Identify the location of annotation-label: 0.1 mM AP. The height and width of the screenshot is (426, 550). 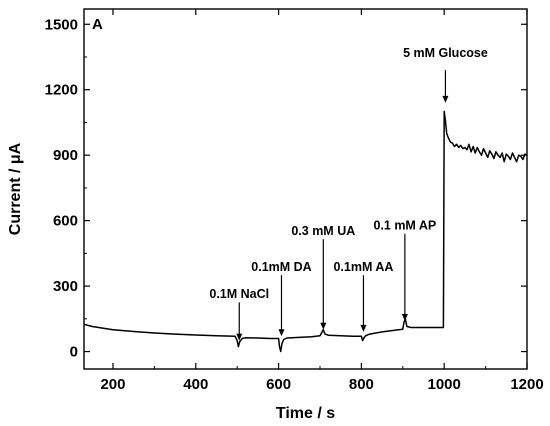
(404, 225).